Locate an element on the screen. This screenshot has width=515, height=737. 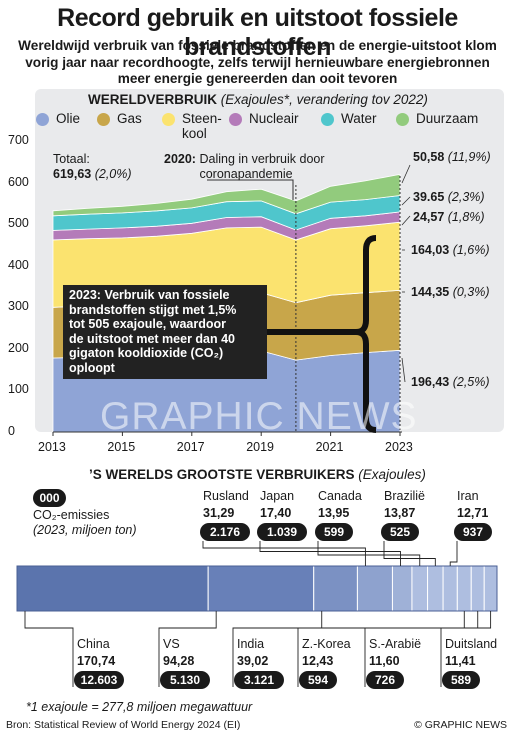
end-value: 144,35 is located at coordinates (430, 292).